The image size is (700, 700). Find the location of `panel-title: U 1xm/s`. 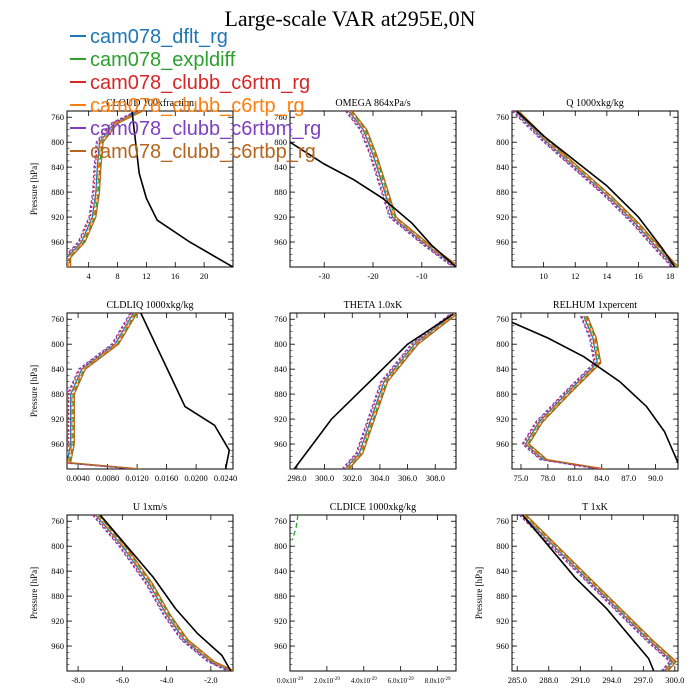

panel-title: U 1xm/s is located at coordinates (150, 507).